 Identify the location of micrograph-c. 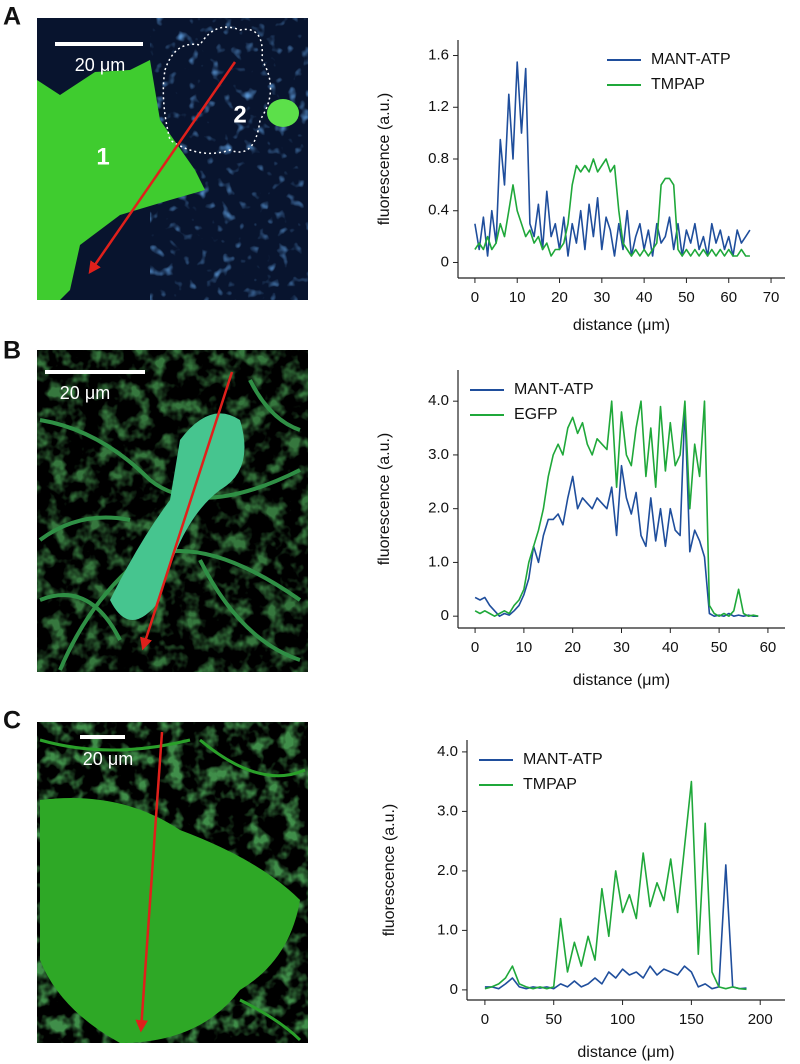
(172, 882).